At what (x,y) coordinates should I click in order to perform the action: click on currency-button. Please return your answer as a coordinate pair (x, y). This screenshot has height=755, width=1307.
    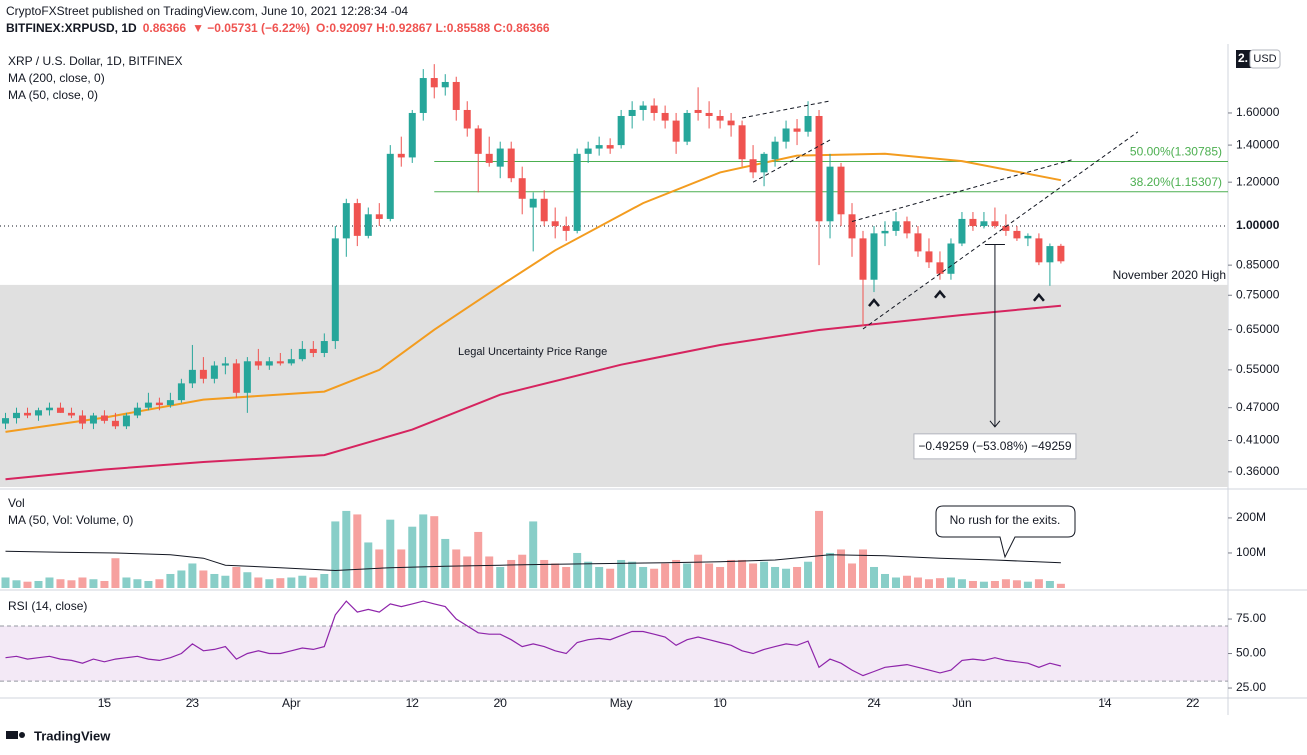
    Looking at the image, I should click on (1265, 59).